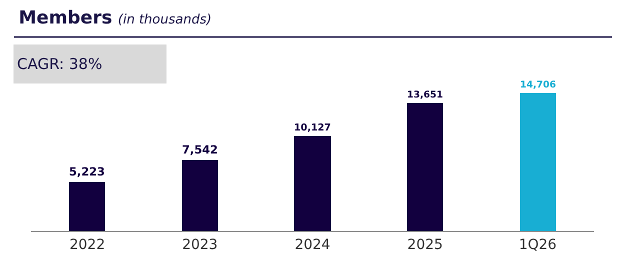 The image size is (620, 269). What do you see at coordinates (59, 64) in the screenshot?
I see `text: CAGR: 38%` at bounding box center [59, 64].